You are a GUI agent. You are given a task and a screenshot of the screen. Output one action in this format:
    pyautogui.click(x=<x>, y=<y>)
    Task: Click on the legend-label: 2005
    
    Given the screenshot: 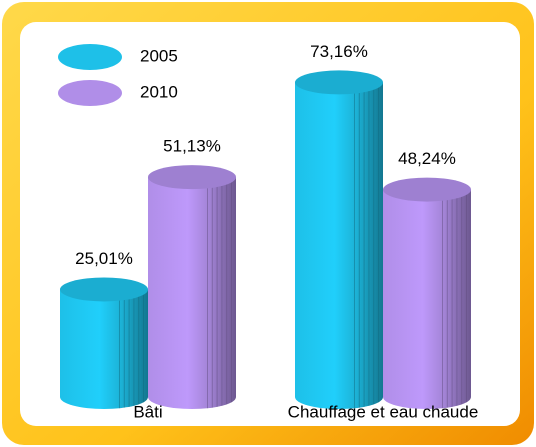 What is the action you would take?
    pyautogui.click(x=159, y=55)
    